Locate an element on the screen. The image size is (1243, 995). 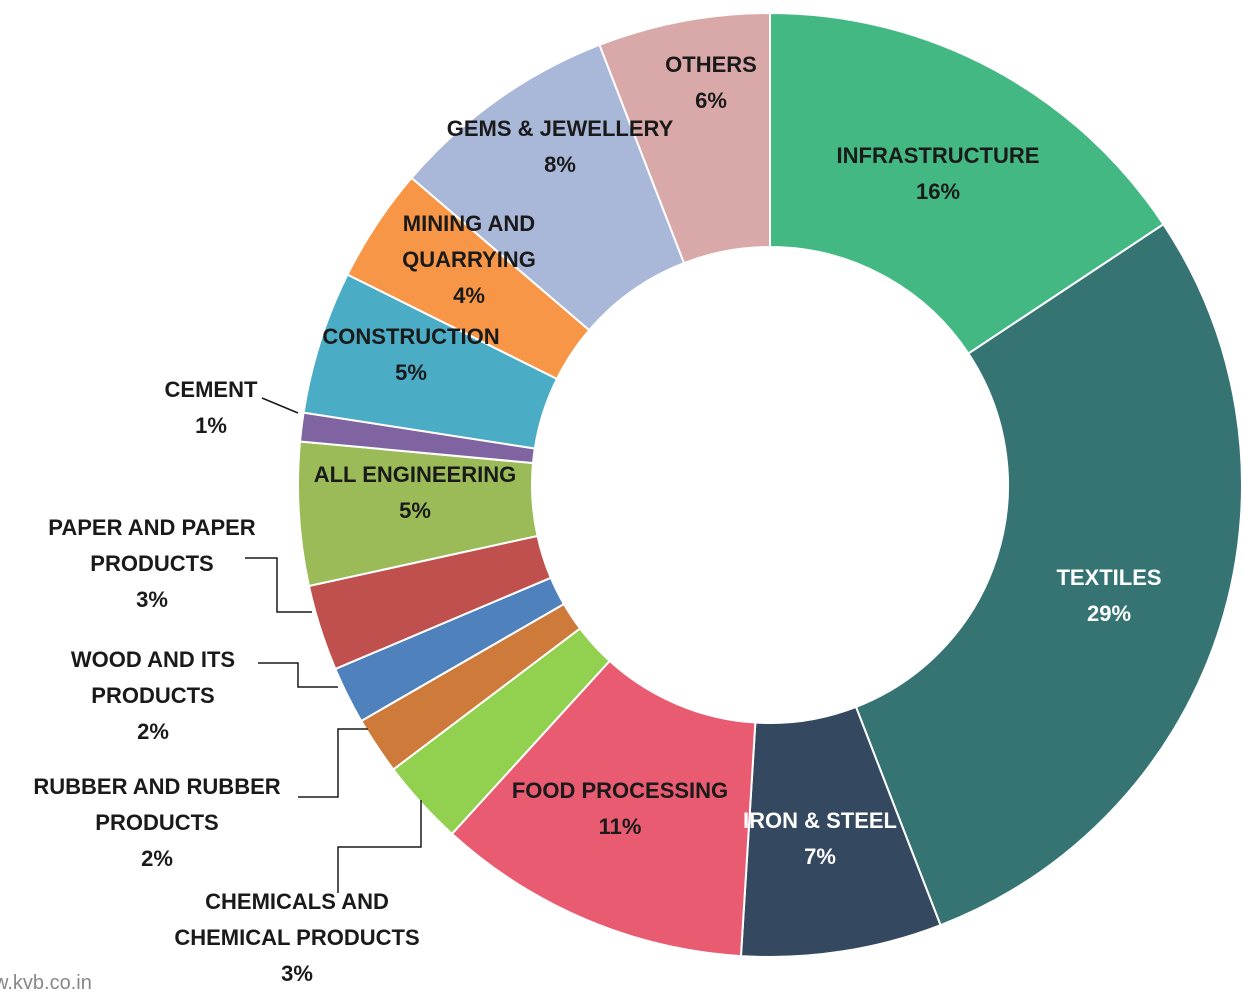
category-name: RUBBER AND RUBBER PRODUCTS is located at coordinates (157, 804).